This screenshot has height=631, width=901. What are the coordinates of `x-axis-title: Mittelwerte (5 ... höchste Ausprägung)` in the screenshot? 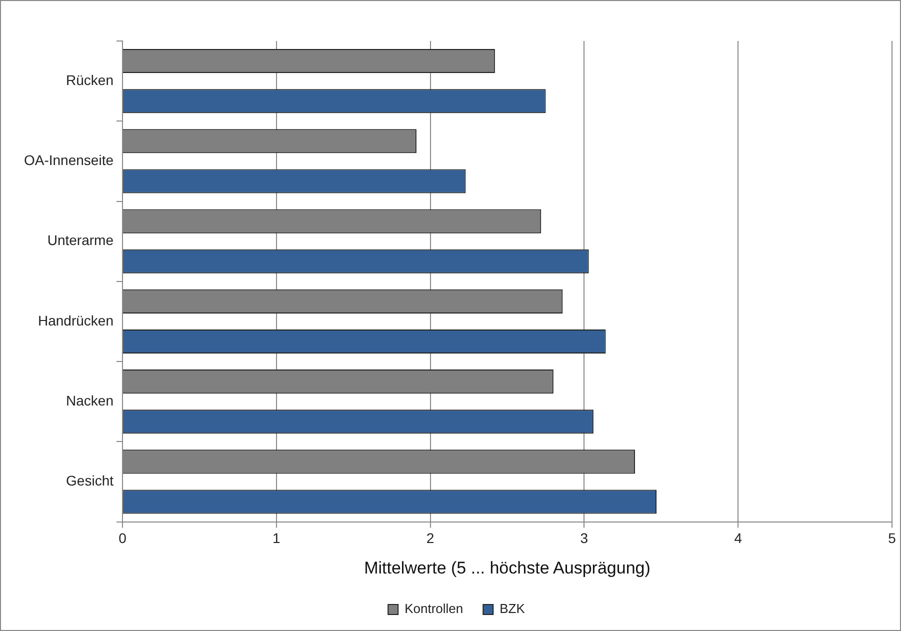 It's located at (507, 568).